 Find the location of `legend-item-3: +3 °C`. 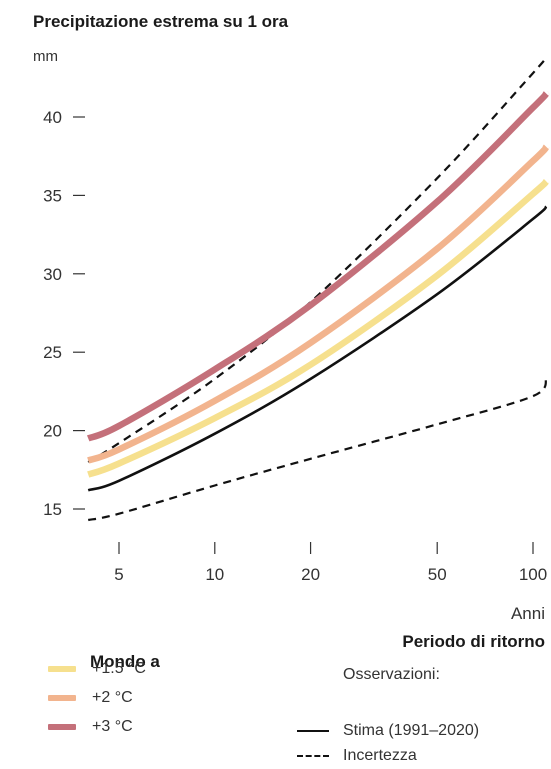

legend-item-3: +3 °C is located at coordinates (90, 727).